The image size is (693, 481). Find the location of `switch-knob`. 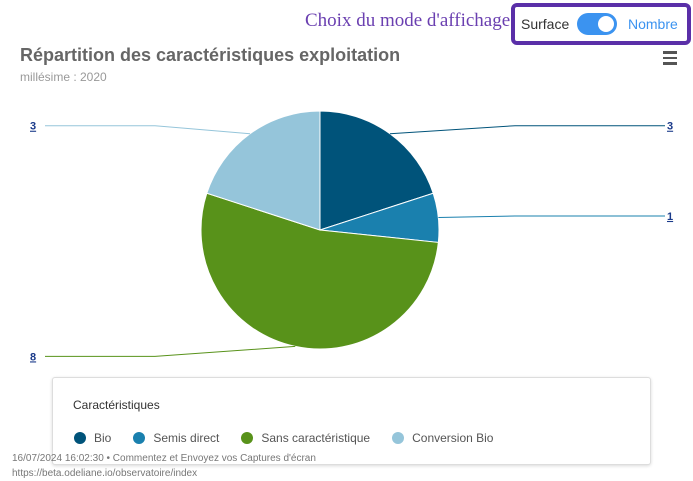

switch-knob is located at coordinates (606, 24).